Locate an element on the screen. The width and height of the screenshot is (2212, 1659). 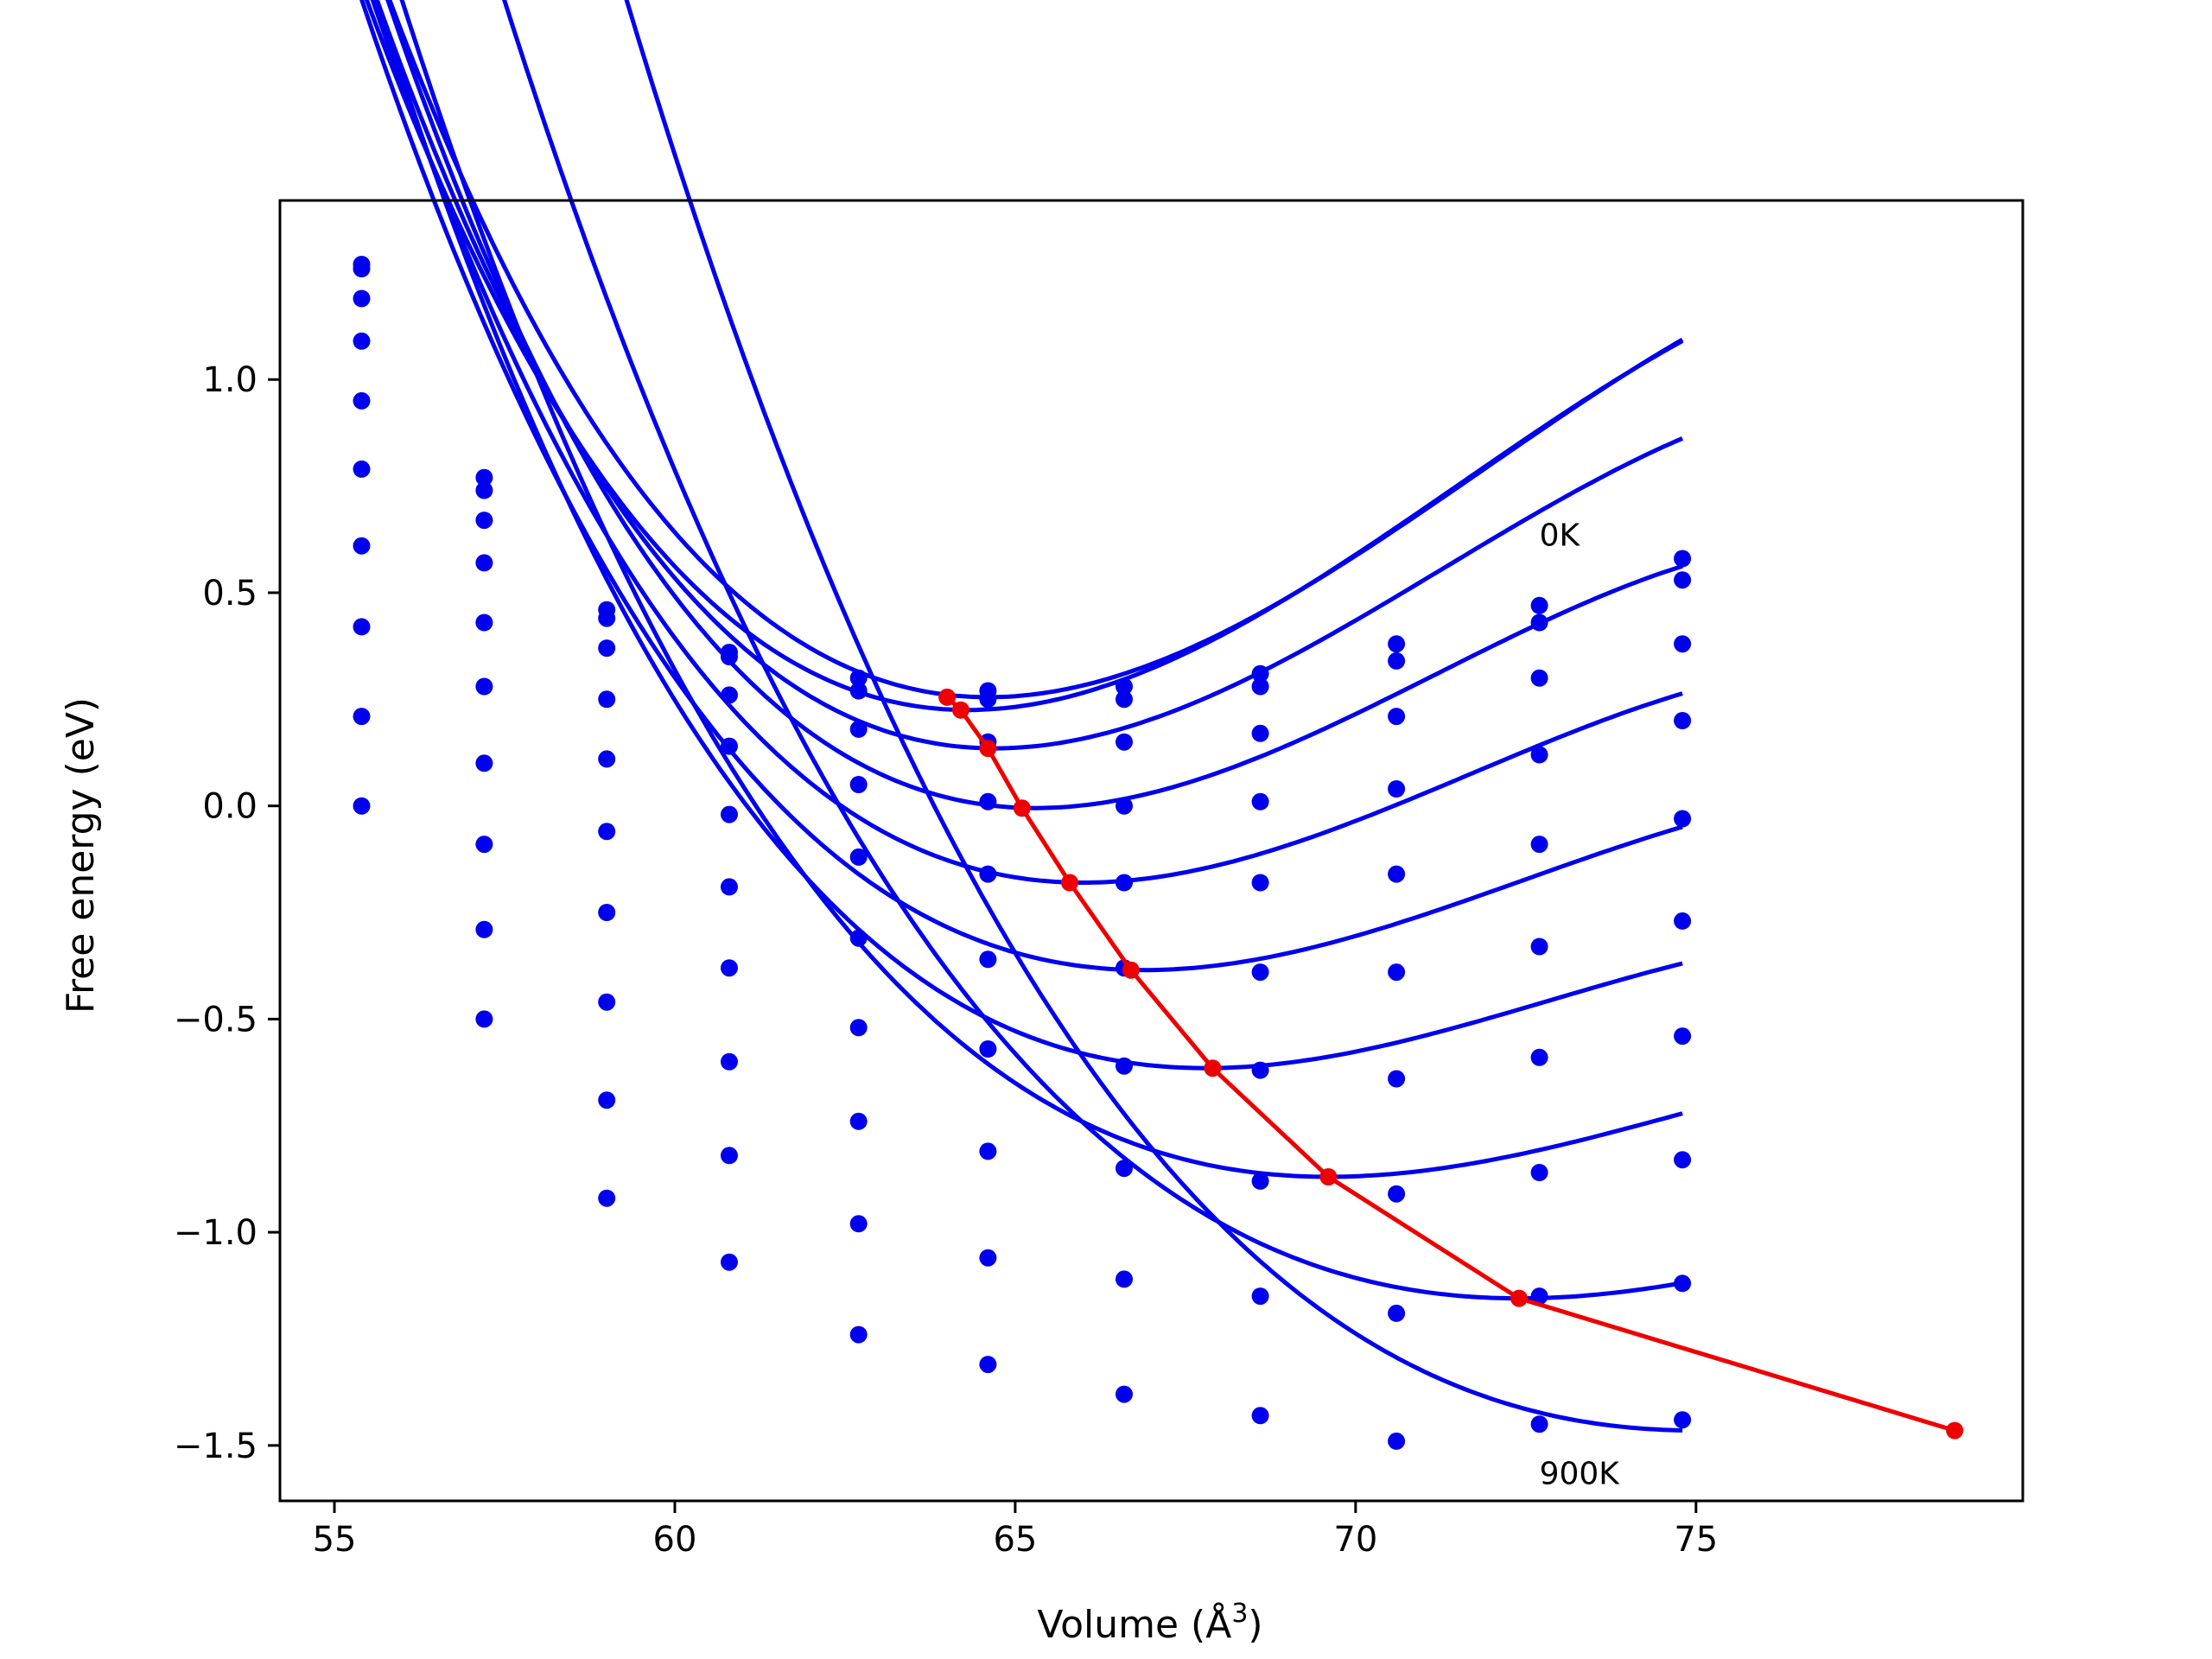
y-tick-label--1.5: −1.5 is located at coordinates (215, 1446).